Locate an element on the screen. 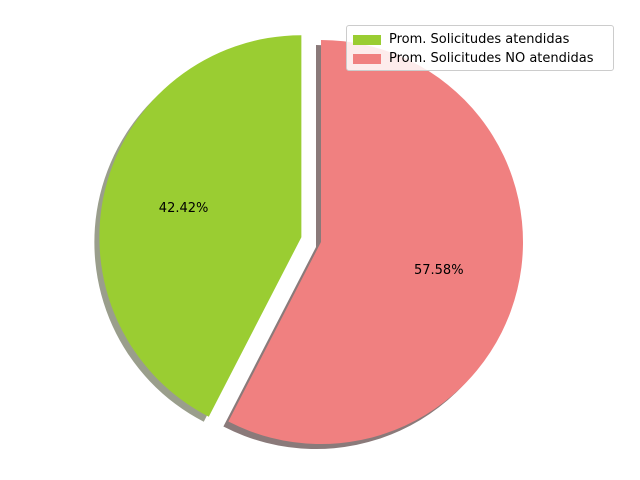 This screenshot has width=640, height=480. legend-swatch-attended is located at coordinates (367, 39).